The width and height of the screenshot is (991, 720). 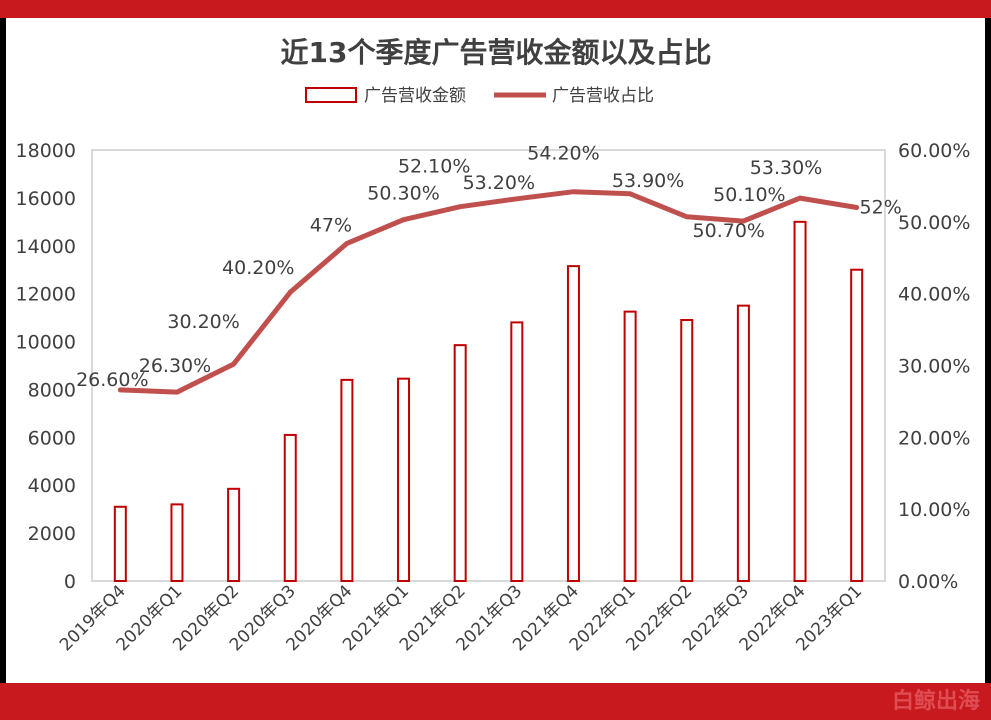 What do you see at coordinates (786, 168) in the screenshot?
I see `line-data-label: 53.30%` at bounding box center [786, 168].